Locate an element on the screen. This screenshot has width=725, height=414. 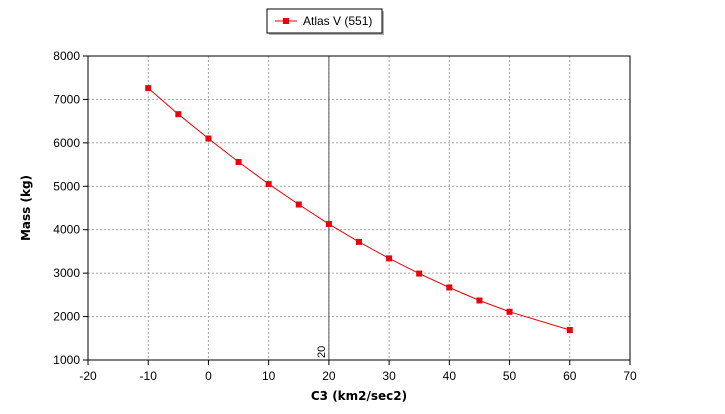
x-axis-title: C3 (km2/sec2) is located at coordinates (359, 396).